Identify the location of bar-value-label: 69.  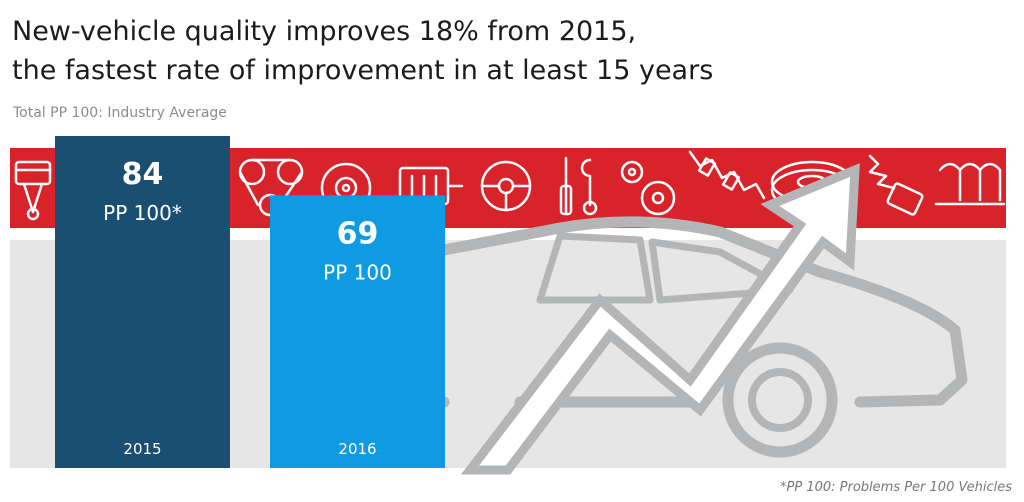
(358, 233).